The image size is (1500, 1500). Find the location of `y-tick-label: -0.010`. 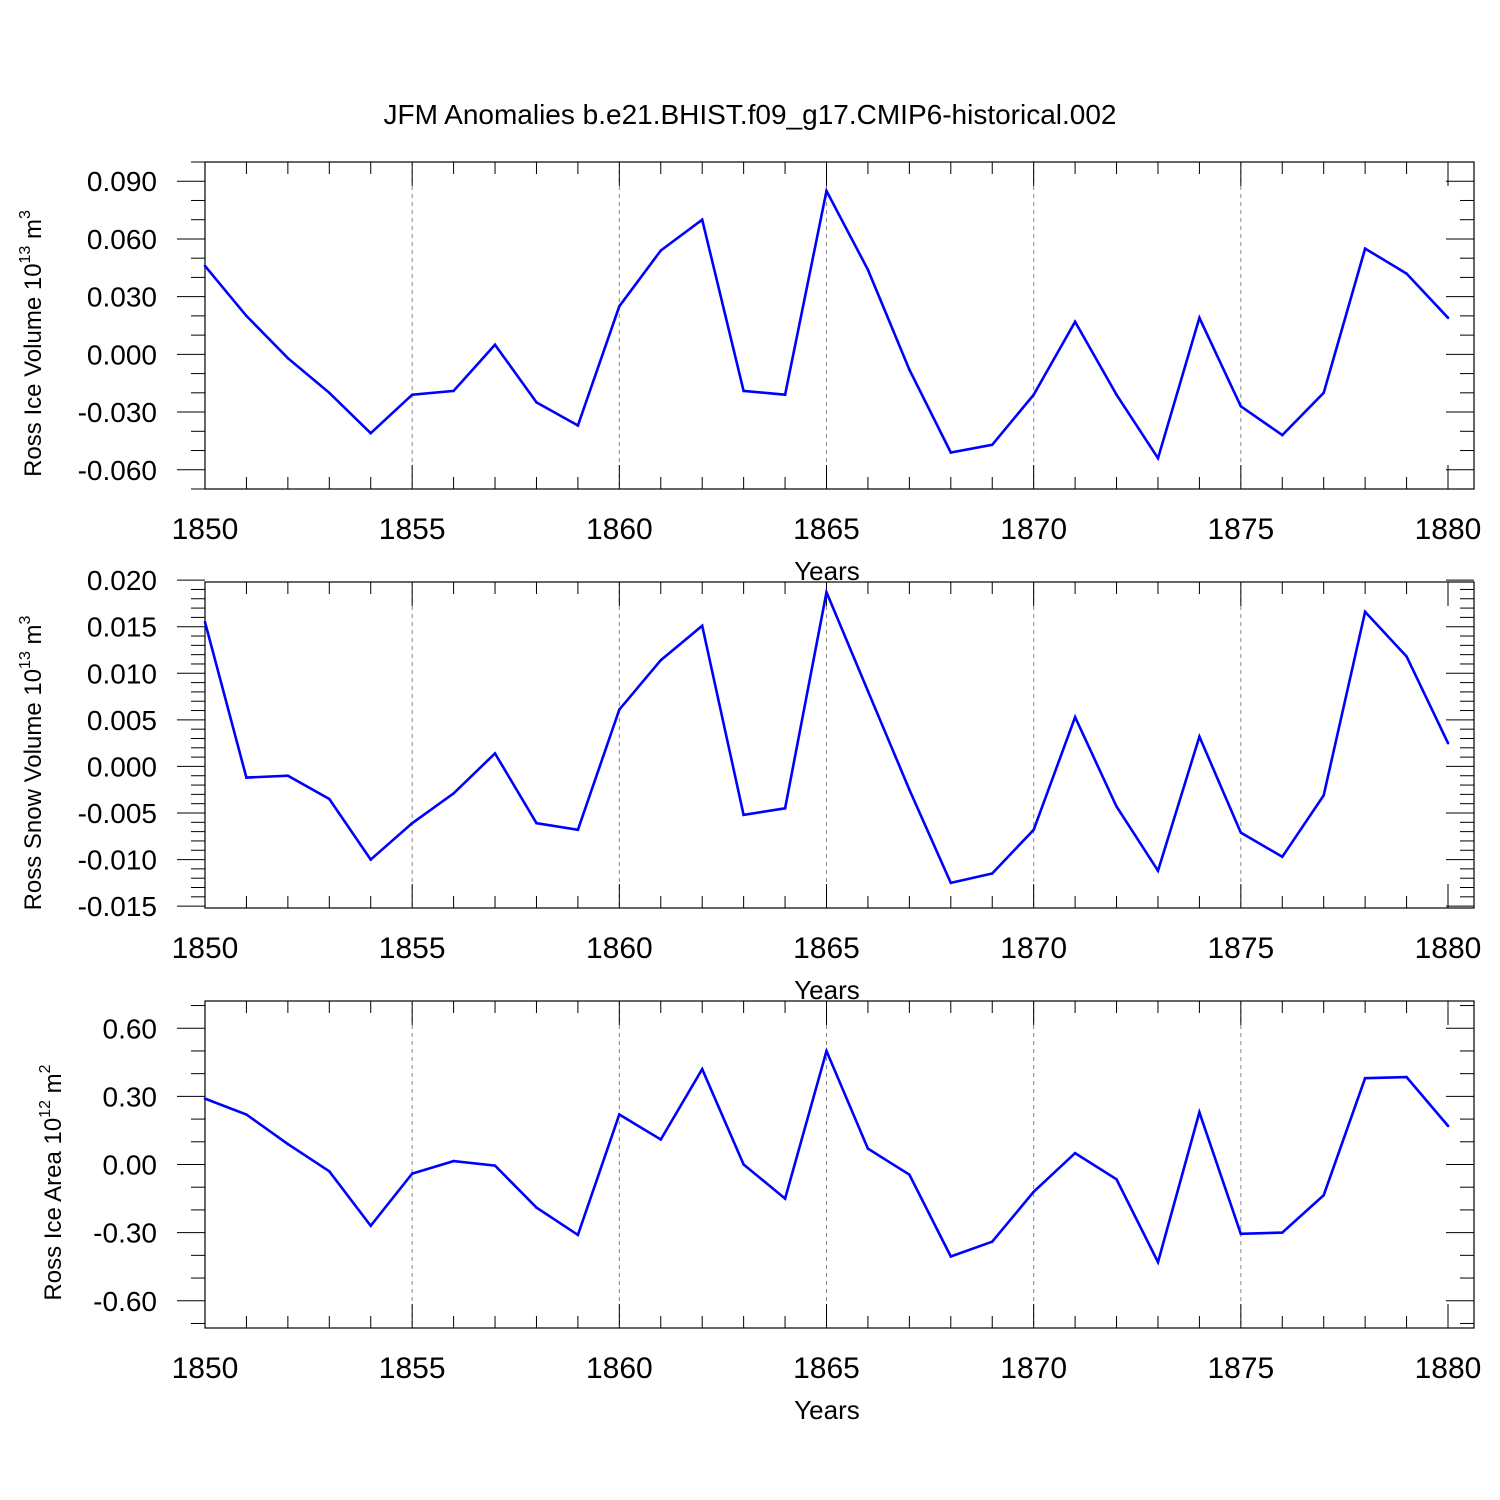

y-tick-label: -0.010 is located at coordinates (117, 860).